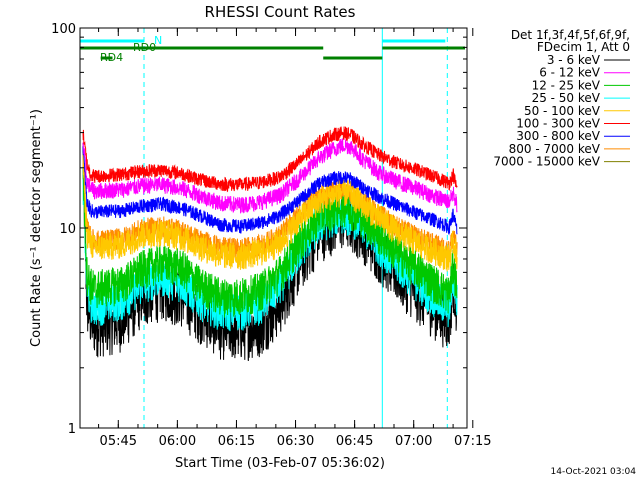 Image resolution: width=640 pixels, height=480 pixels. I want to click on legend-entry-label: 100 - 300 keV, so click(558, 124).